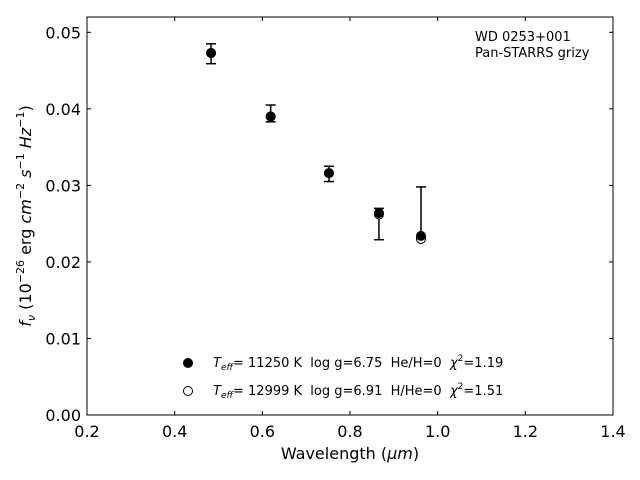 Image resolution: width=640 pixels, height=480 pixels. What do you see at coordinates (358, 391) in the screenshot?
I see `legend-entry-2: Teff= 12999 K log g=6.91 H/He=0 χ2=1.51` at bounding box center [358, 391].